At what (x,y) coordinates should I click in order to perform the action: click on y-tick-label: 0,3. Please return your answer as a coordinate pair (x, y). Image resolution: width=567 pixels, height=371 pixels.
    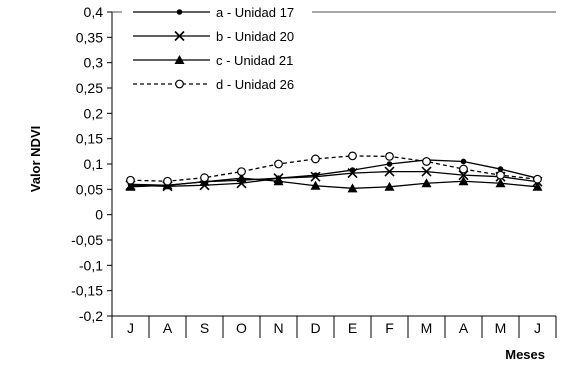
    Looking at the image, I should click on (94, 63).